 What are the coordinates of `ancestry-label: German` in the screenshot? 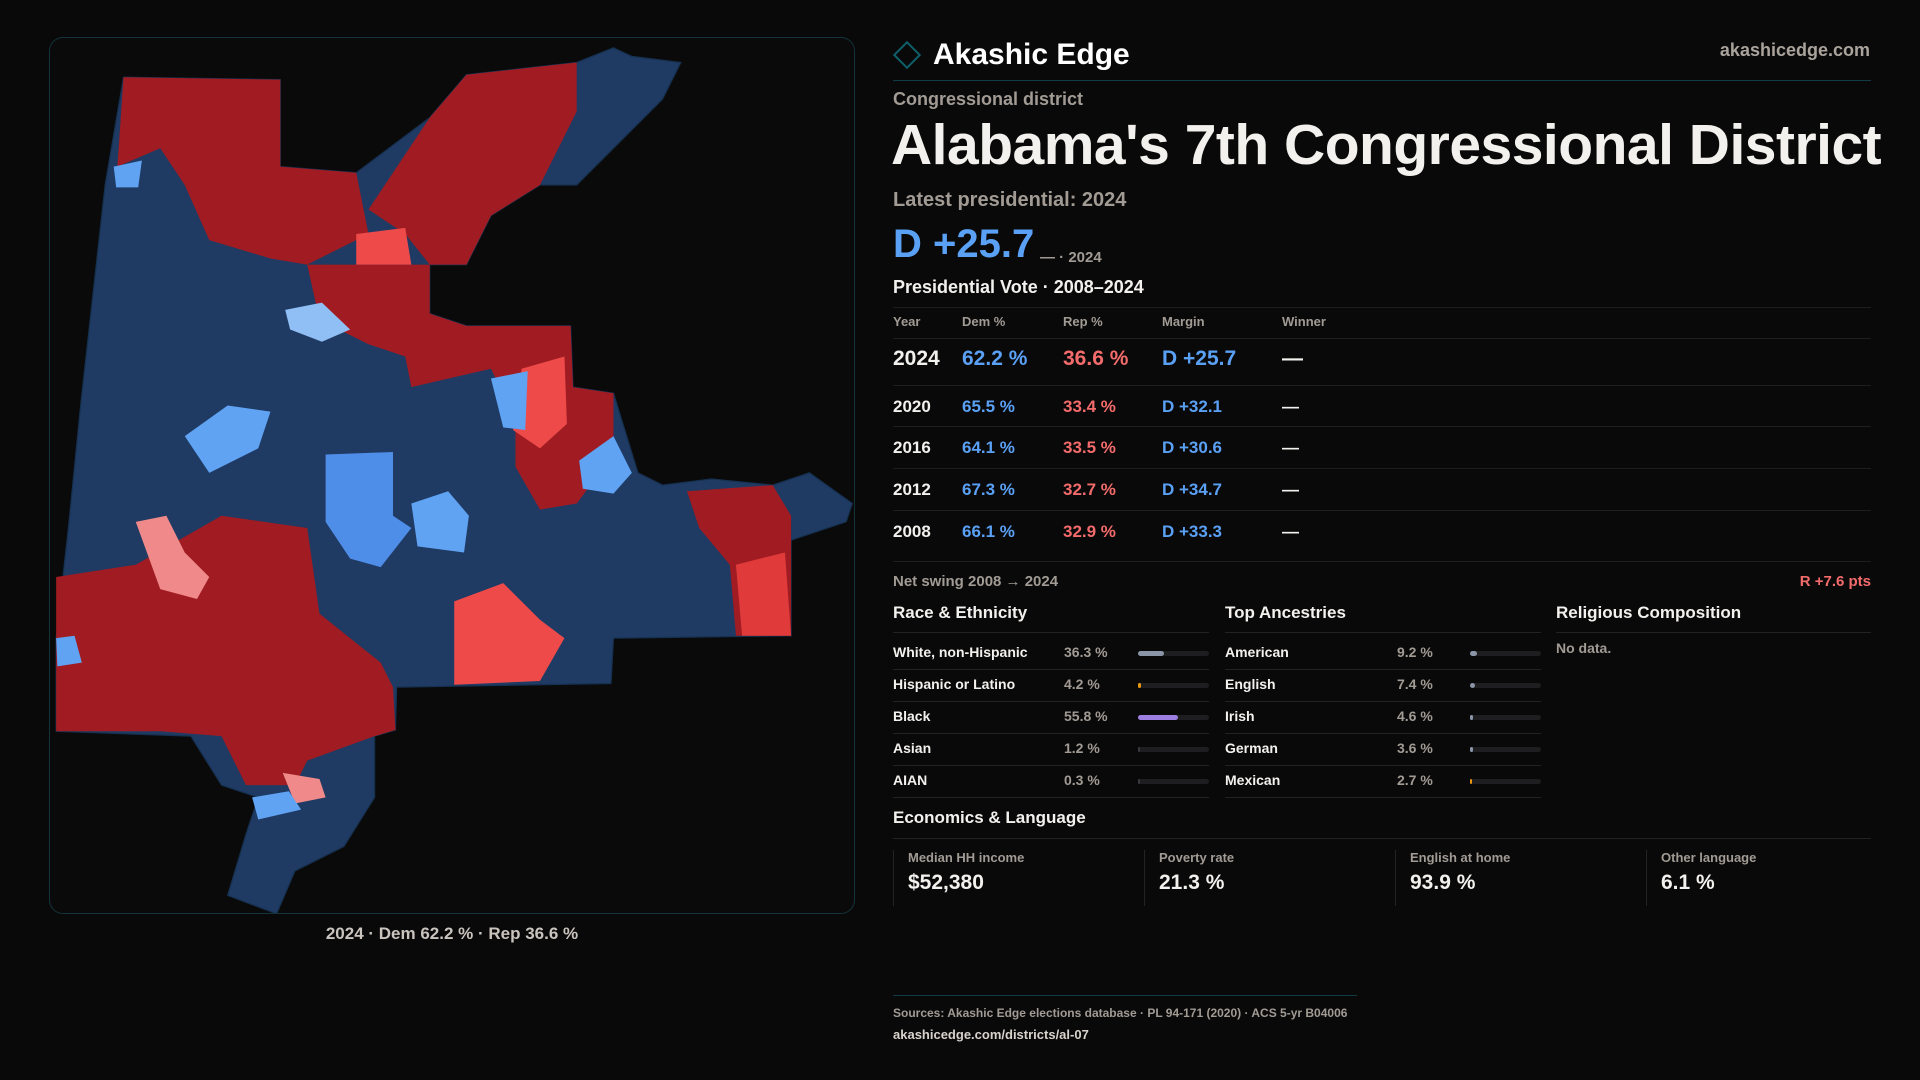 It's located at (1251, 748).